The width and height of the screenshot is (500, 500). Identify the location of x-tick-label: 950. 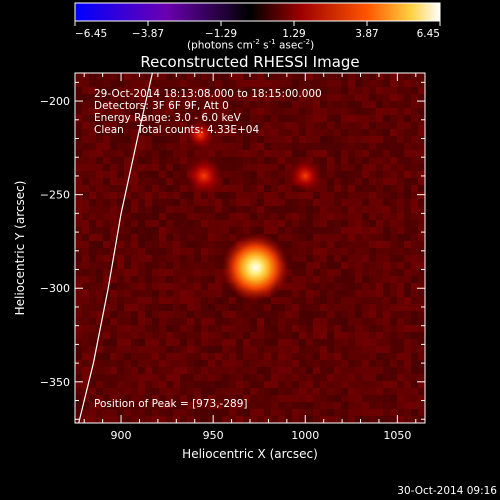
(213, 435).